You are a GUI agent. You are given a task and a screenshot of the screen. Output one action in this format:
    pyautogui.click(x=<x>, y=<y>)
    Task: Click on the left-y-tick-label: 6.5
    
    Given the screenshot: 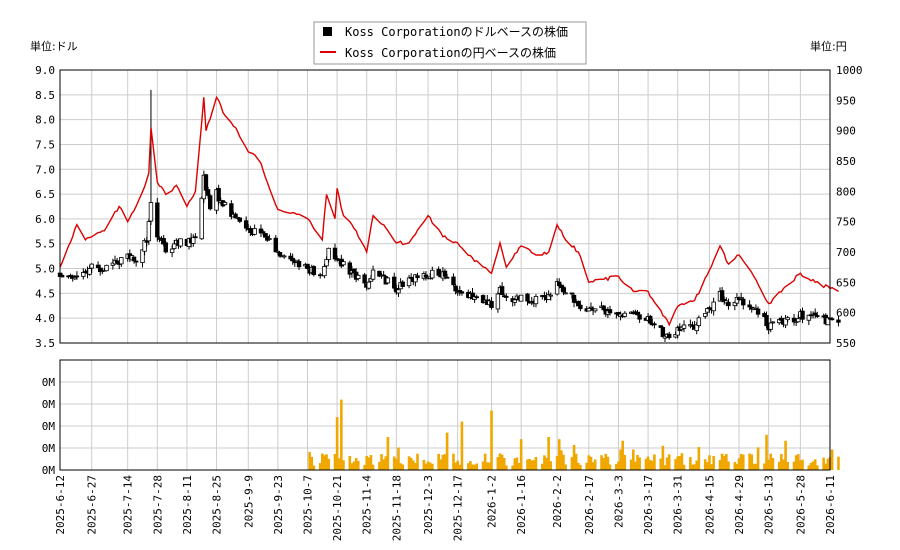 What is the action you would take?
    pyautogui.click(x=45, y=194)
    